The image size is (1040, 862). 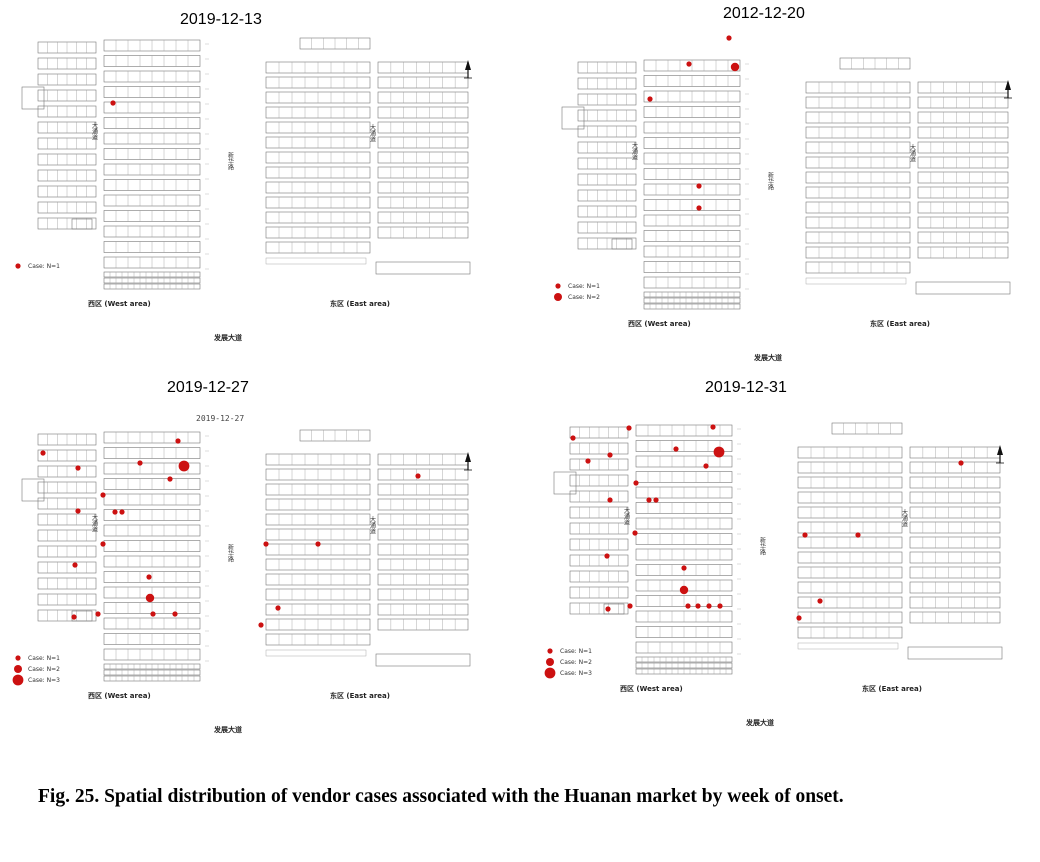 I want to click on road-label: 发展大道, so click(x=759, y=722).